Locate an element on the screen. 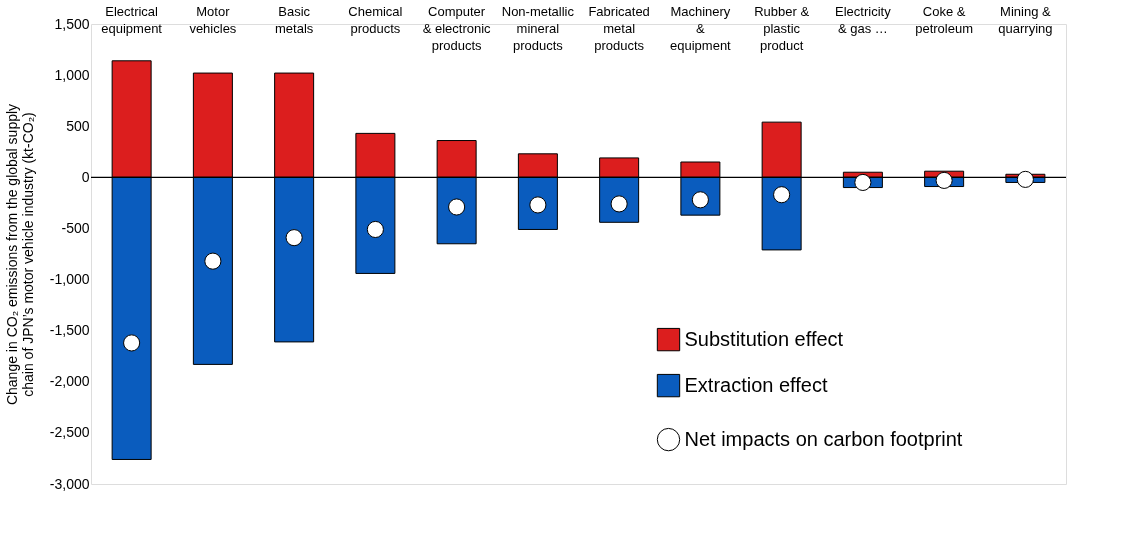 The width and height of the screenshot is (1124, 553). y-tick-label: -500 is located at coordinates (75, 227).